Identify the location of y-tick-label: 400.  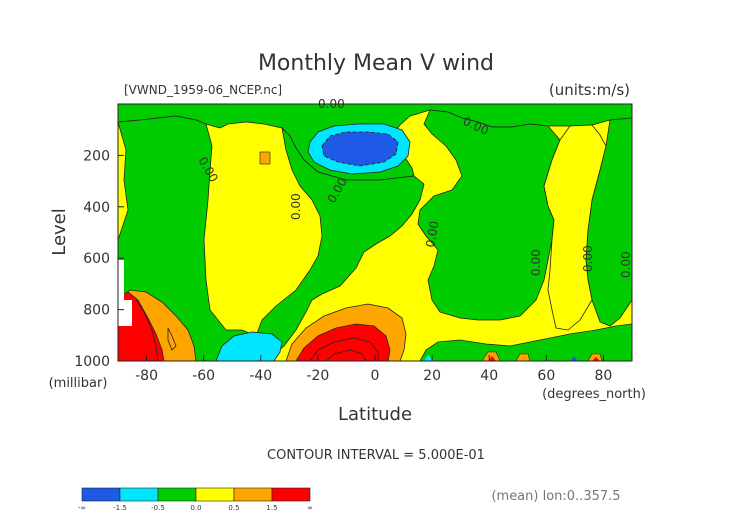
(96, 208).